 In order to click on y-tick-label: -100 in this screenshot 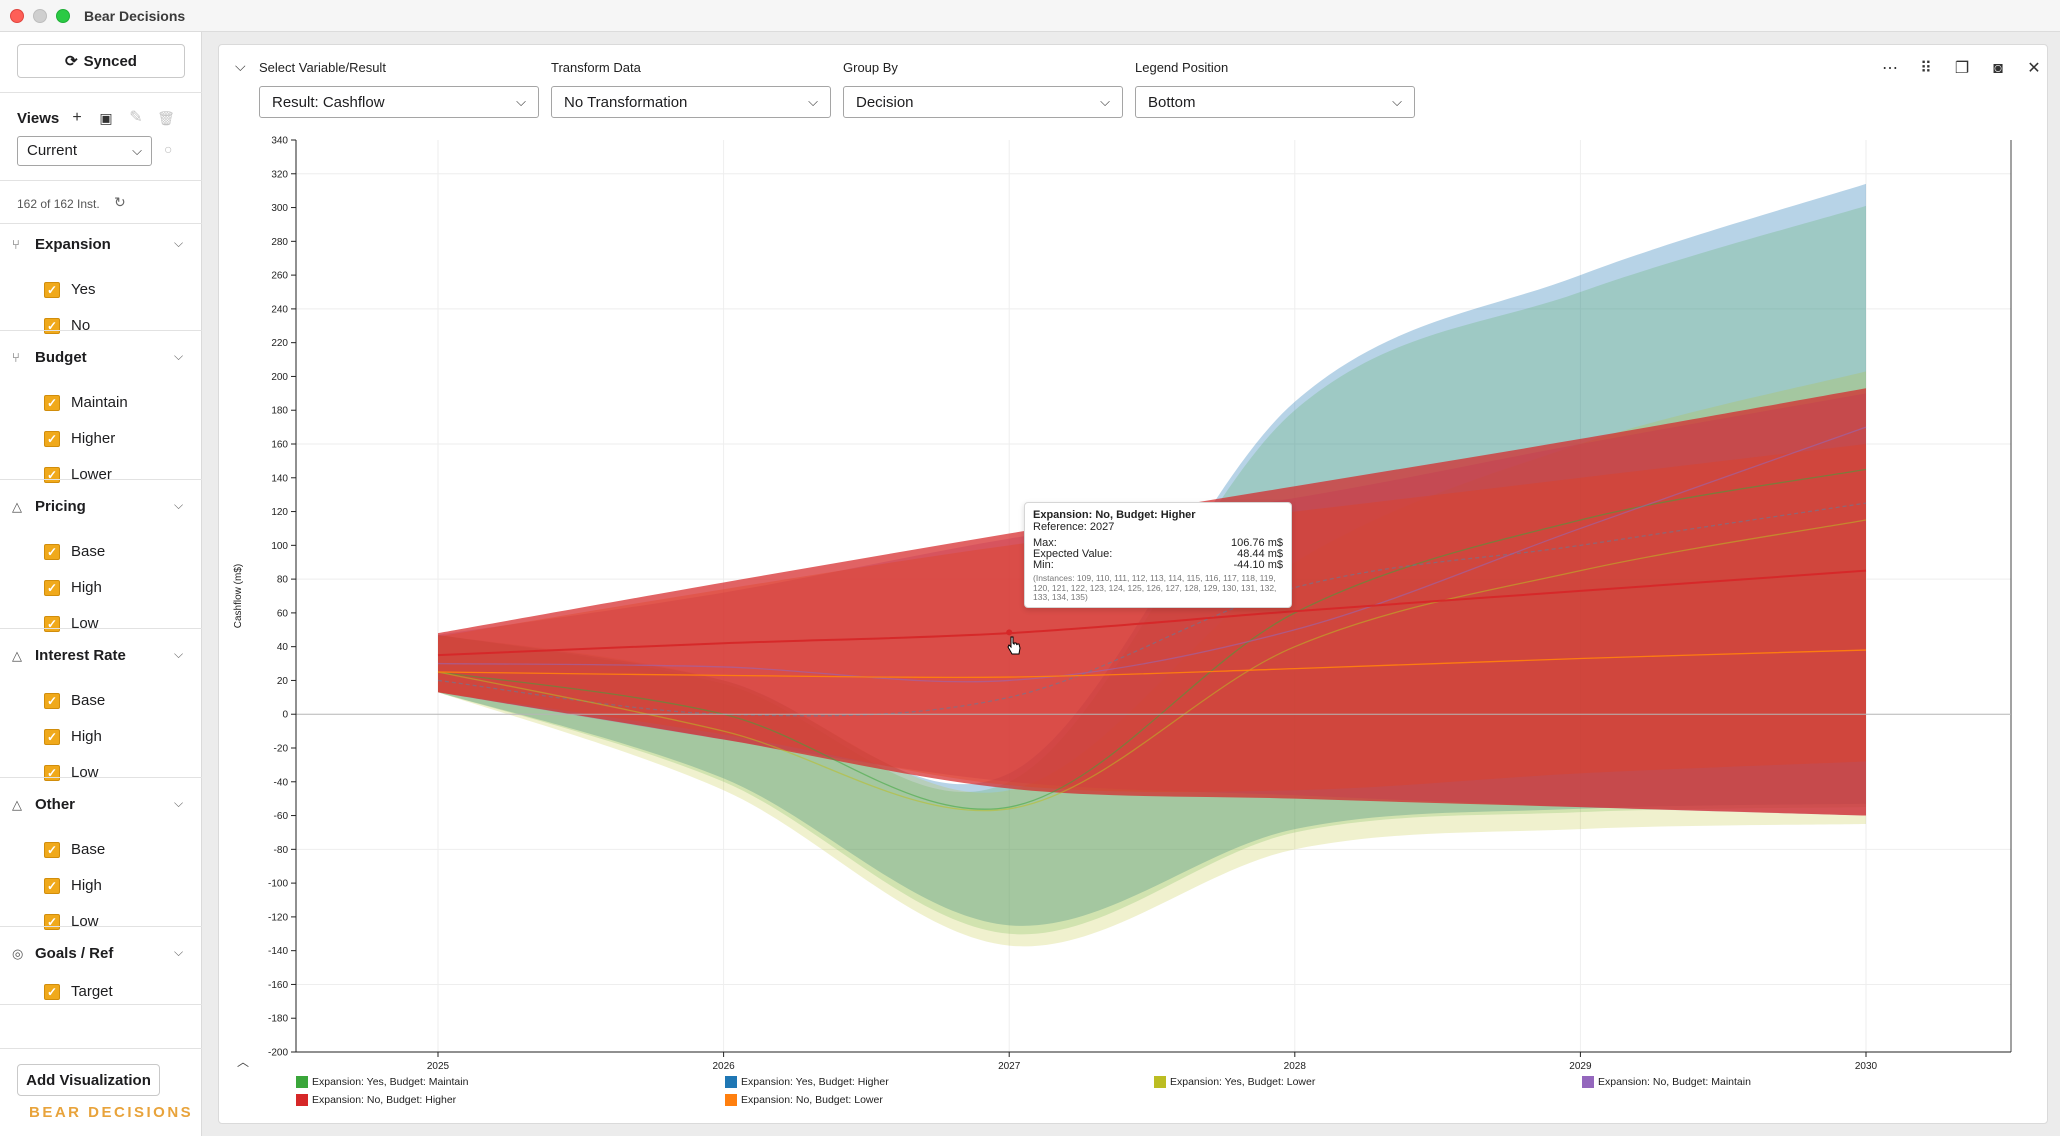, I will do `click(278, 884)`.